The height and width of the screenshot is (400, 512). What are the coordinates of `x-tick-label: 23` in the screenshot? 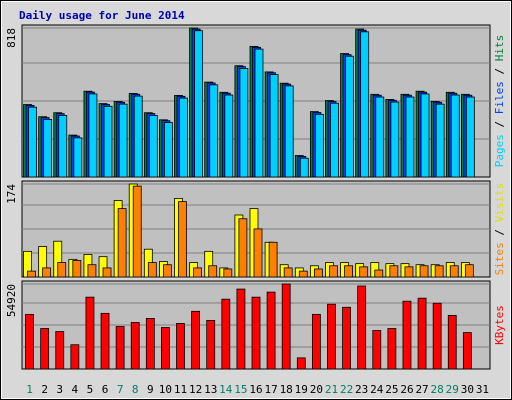 It's located at (361, 389).